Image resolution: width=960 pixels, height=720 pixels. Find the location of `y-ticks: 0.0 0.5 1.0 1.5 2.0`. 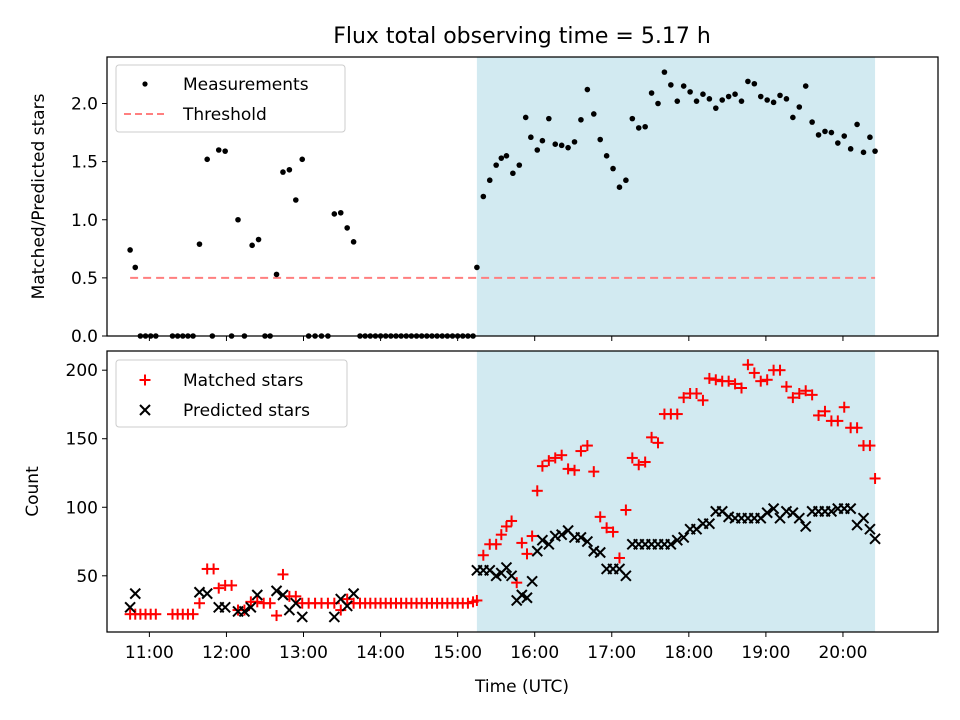

y-ticks: 0.0 0.5 1.0 1.5 2.0 is located at coordinates (89, 221).